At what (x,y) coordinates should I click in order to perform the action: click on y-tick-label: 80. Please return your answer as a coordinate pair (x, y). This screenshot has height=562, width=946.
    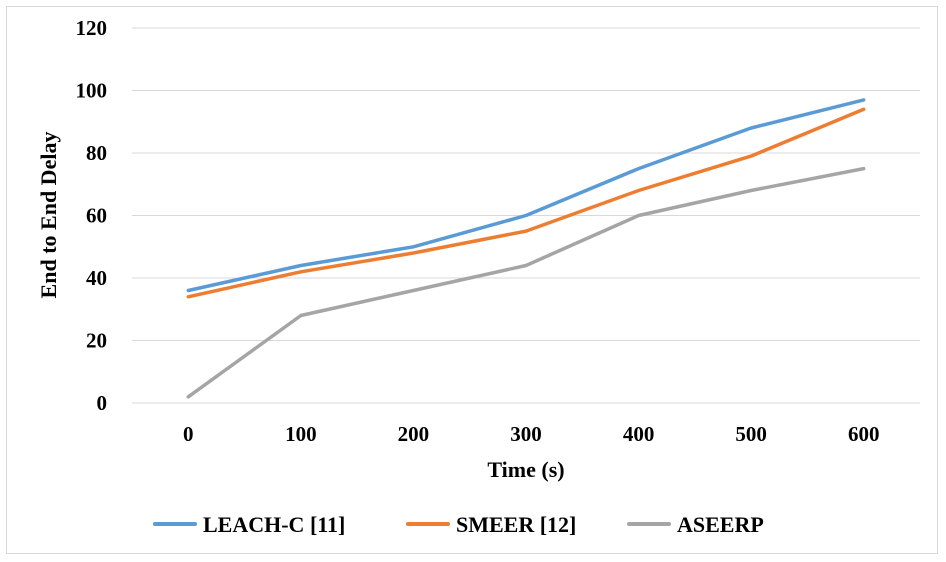
    Looking at the image, I should click on (96, 153).